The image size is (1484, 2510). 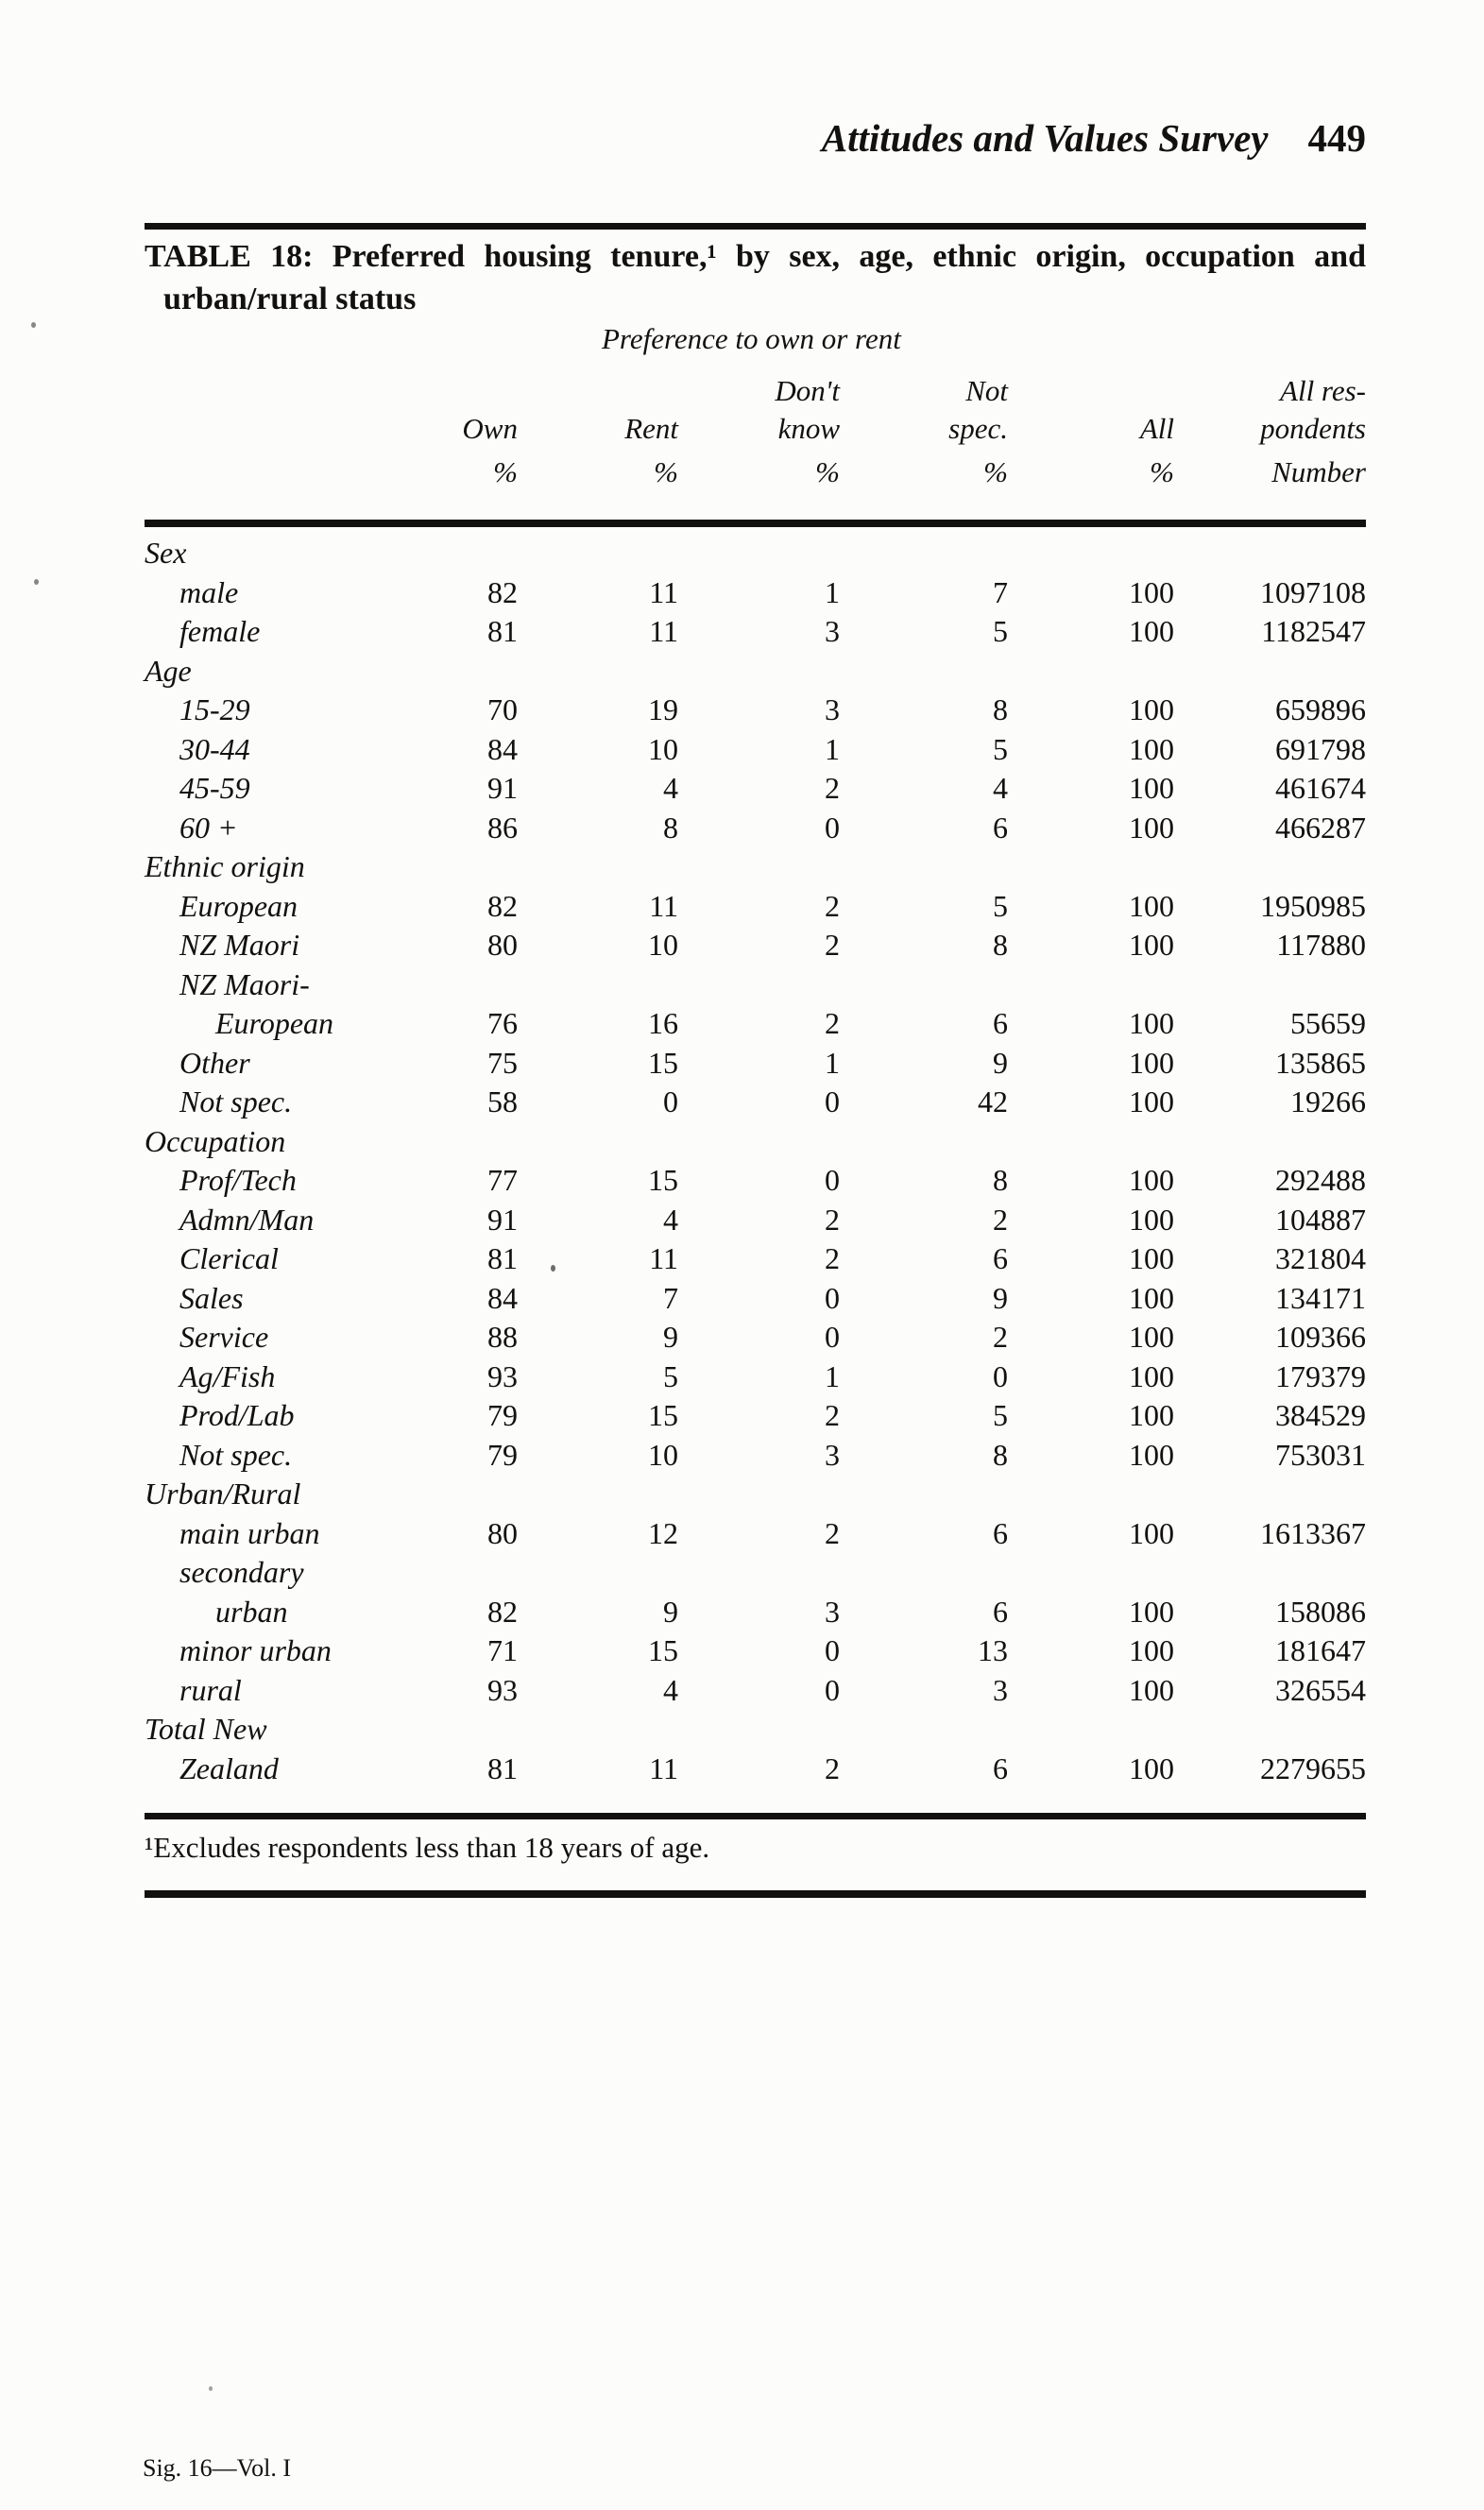 I want to click on cell-value: 76, so click(x=503, y=1023).